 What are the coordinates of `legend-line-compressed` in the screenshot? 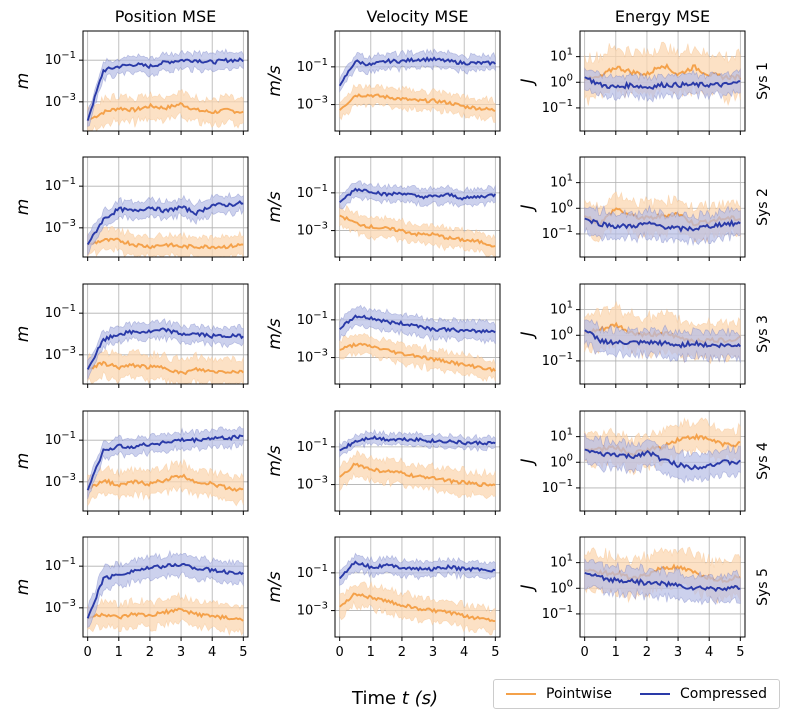 It's located at (655, 694).